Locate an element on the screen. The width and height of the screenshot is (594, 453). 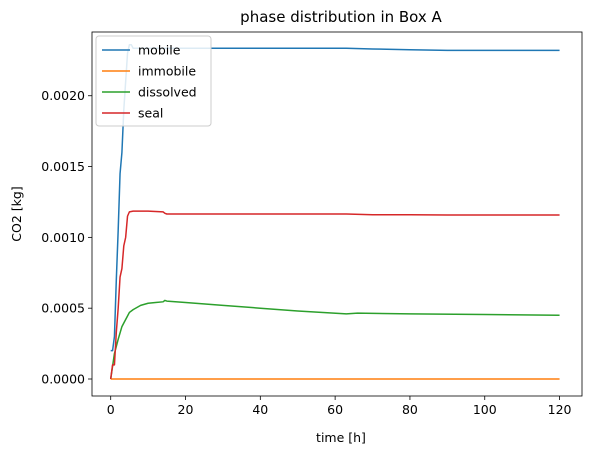
x-tick-label: 0 is located at coordinates (111, 409).